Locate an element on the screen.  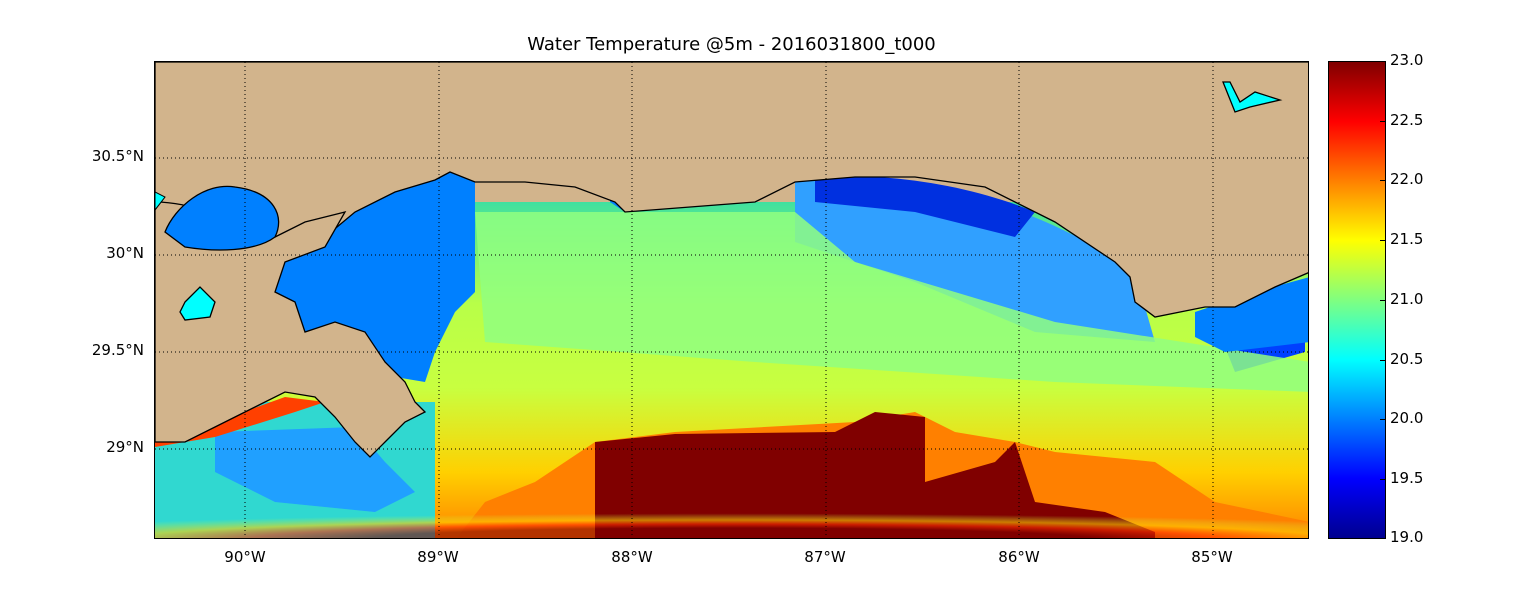
masked-east-water is located at coordinates (1251, 314).